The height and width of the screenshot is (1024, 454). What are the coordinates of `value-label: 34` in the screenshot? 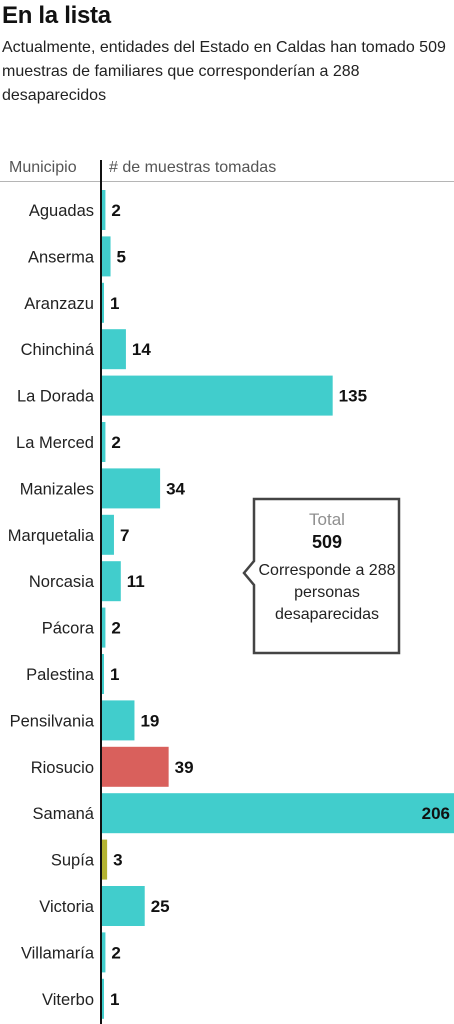 It's located at (175, 488).